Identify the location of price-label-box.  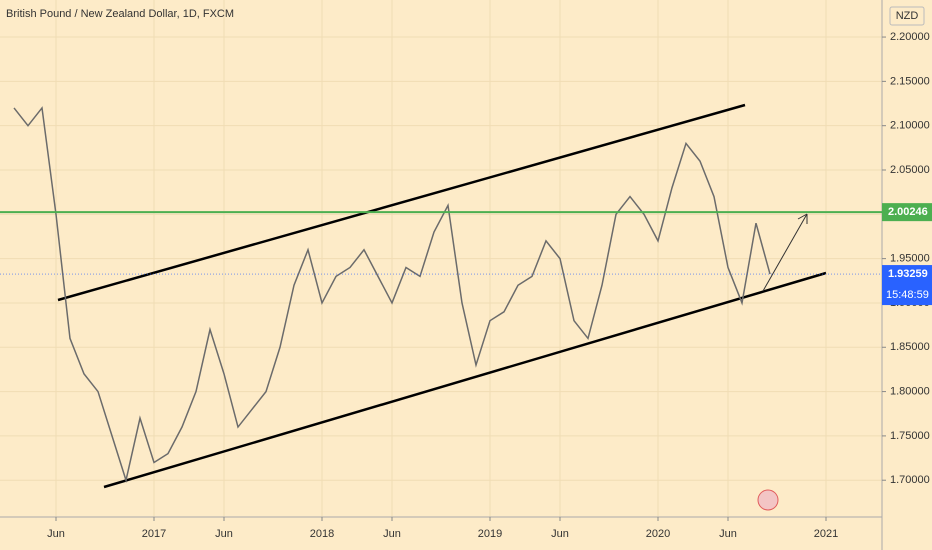
(907, 212).